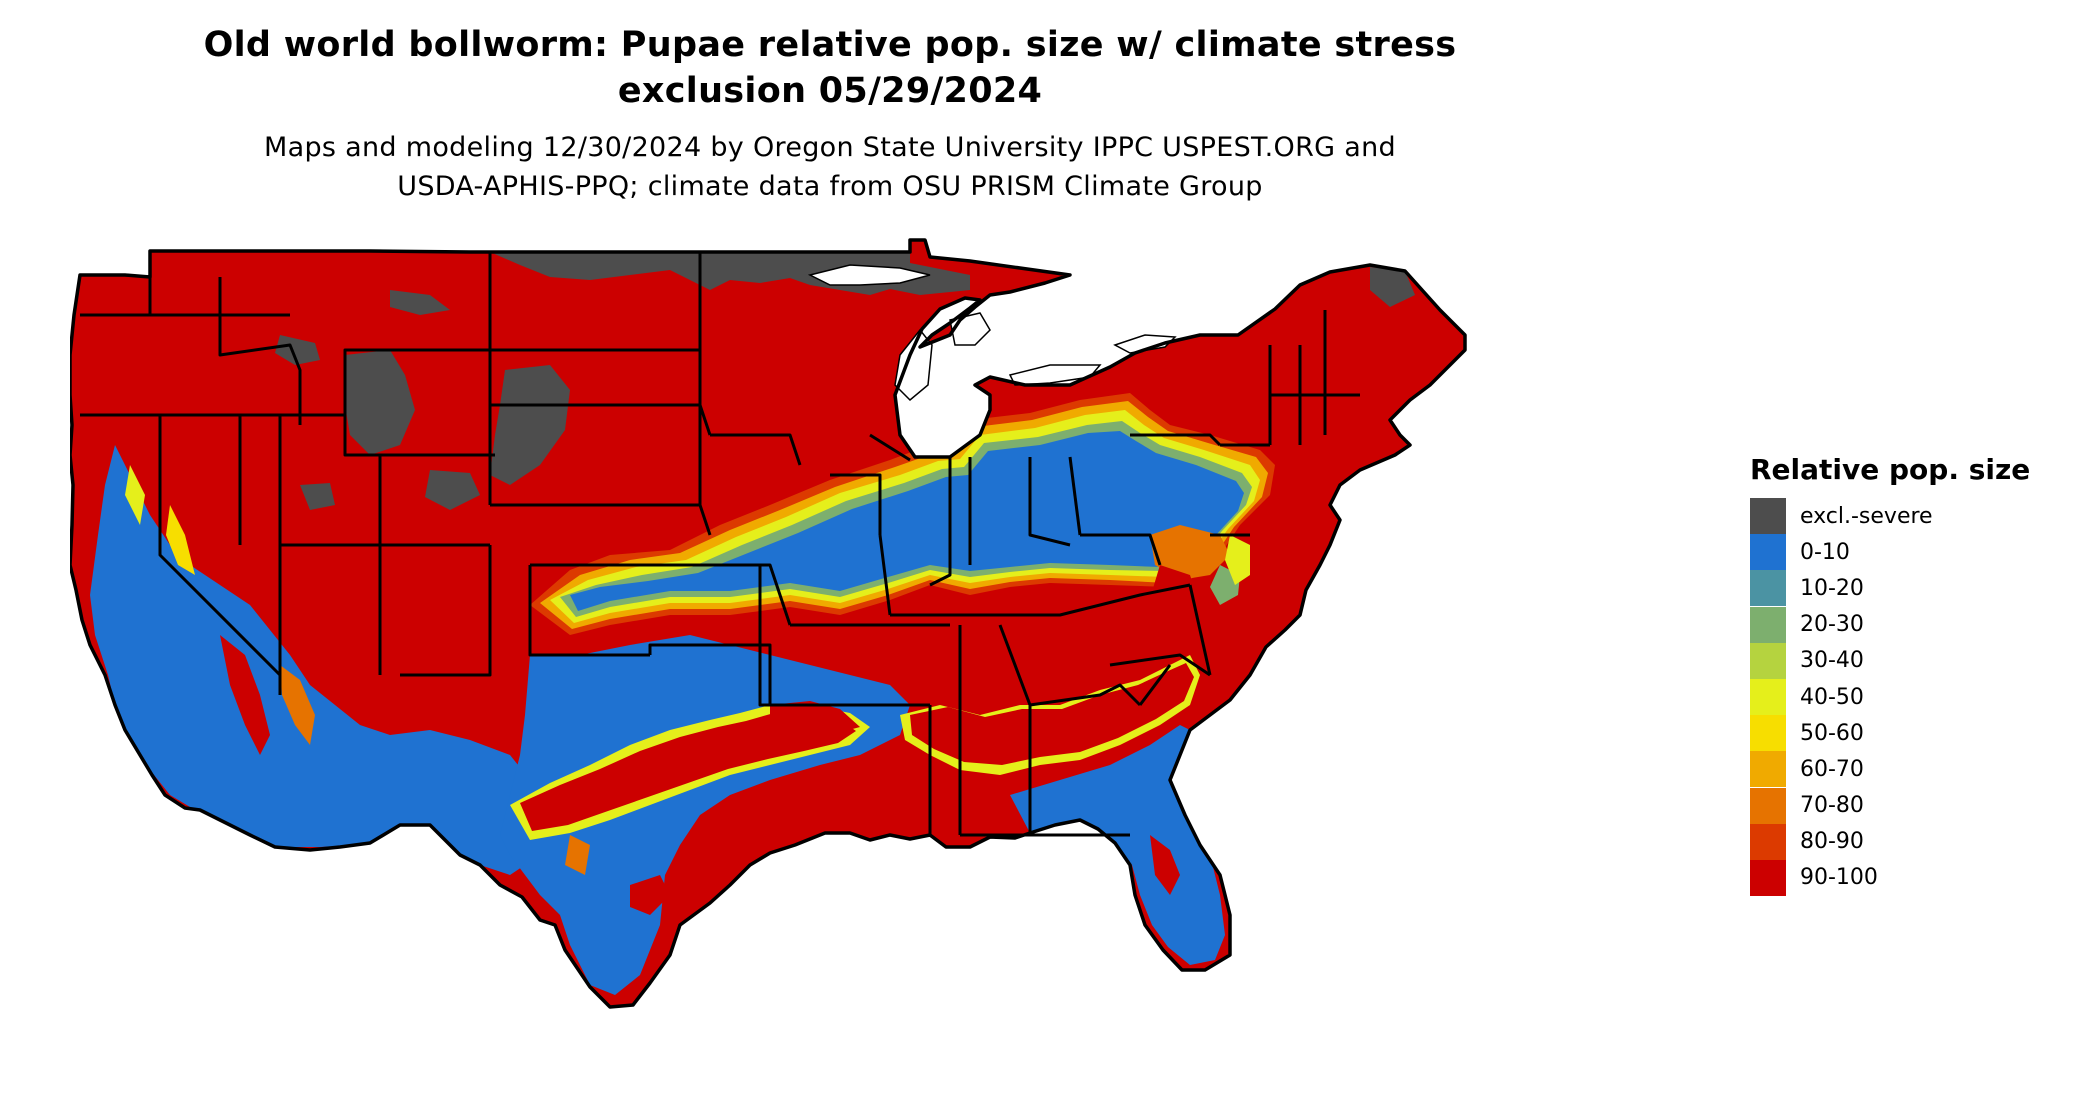 The image size is (2100, 1116). I want to click on legend-label: 0-10, so click(1825, 552).